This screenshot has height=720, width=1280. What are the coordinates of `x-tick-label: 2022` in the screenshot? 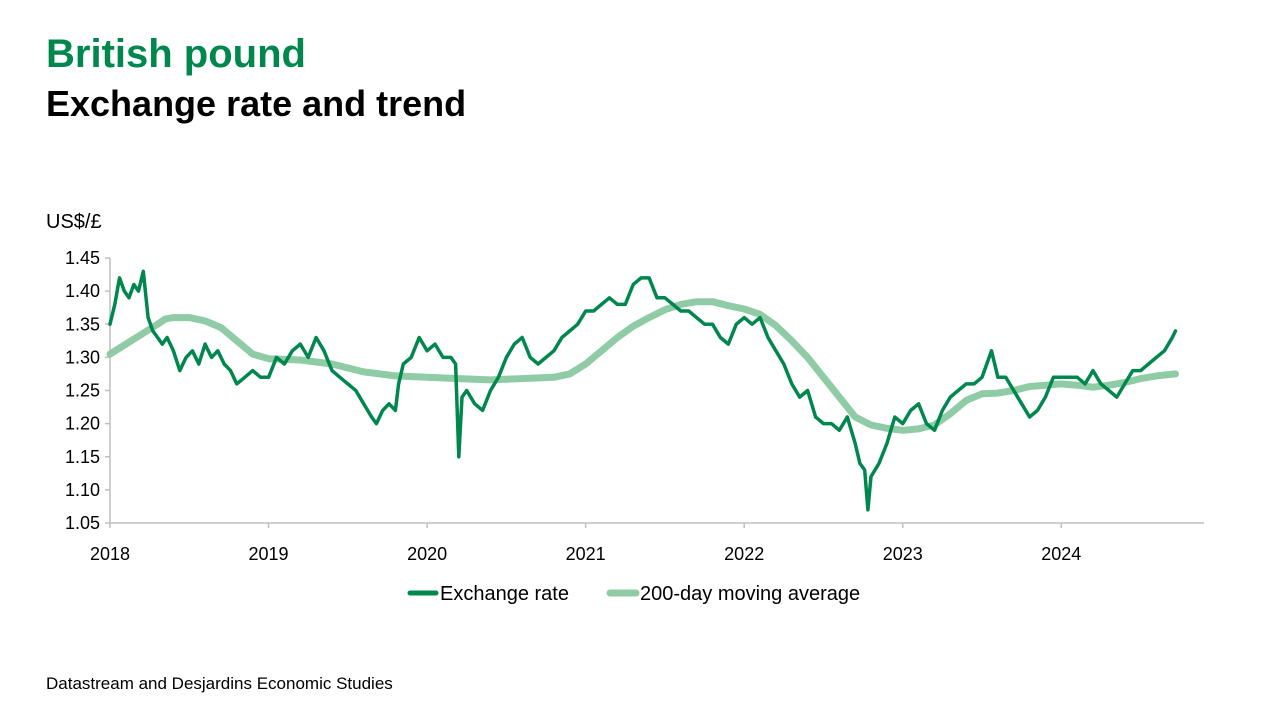 It's located at (744, 554).